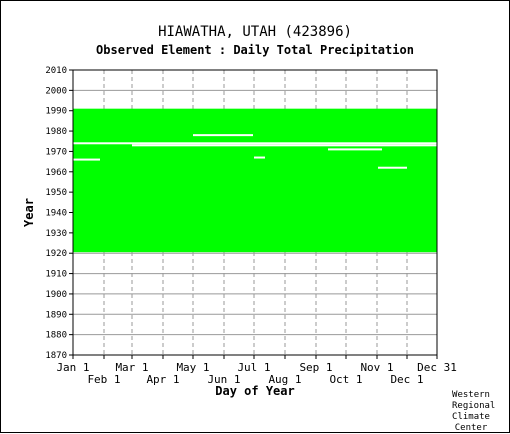  What do you see at coordinates (56, 275) in the screenshot?
I see `y-tick-label: 1910` at bounding box center [56, 275].